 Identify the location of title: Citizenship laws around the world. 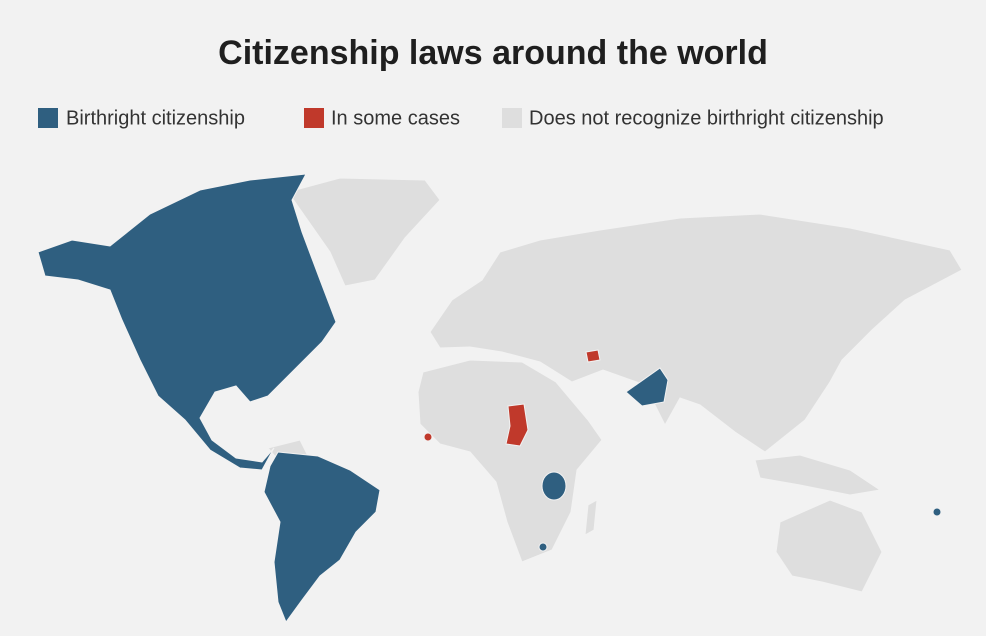
(493, 53).